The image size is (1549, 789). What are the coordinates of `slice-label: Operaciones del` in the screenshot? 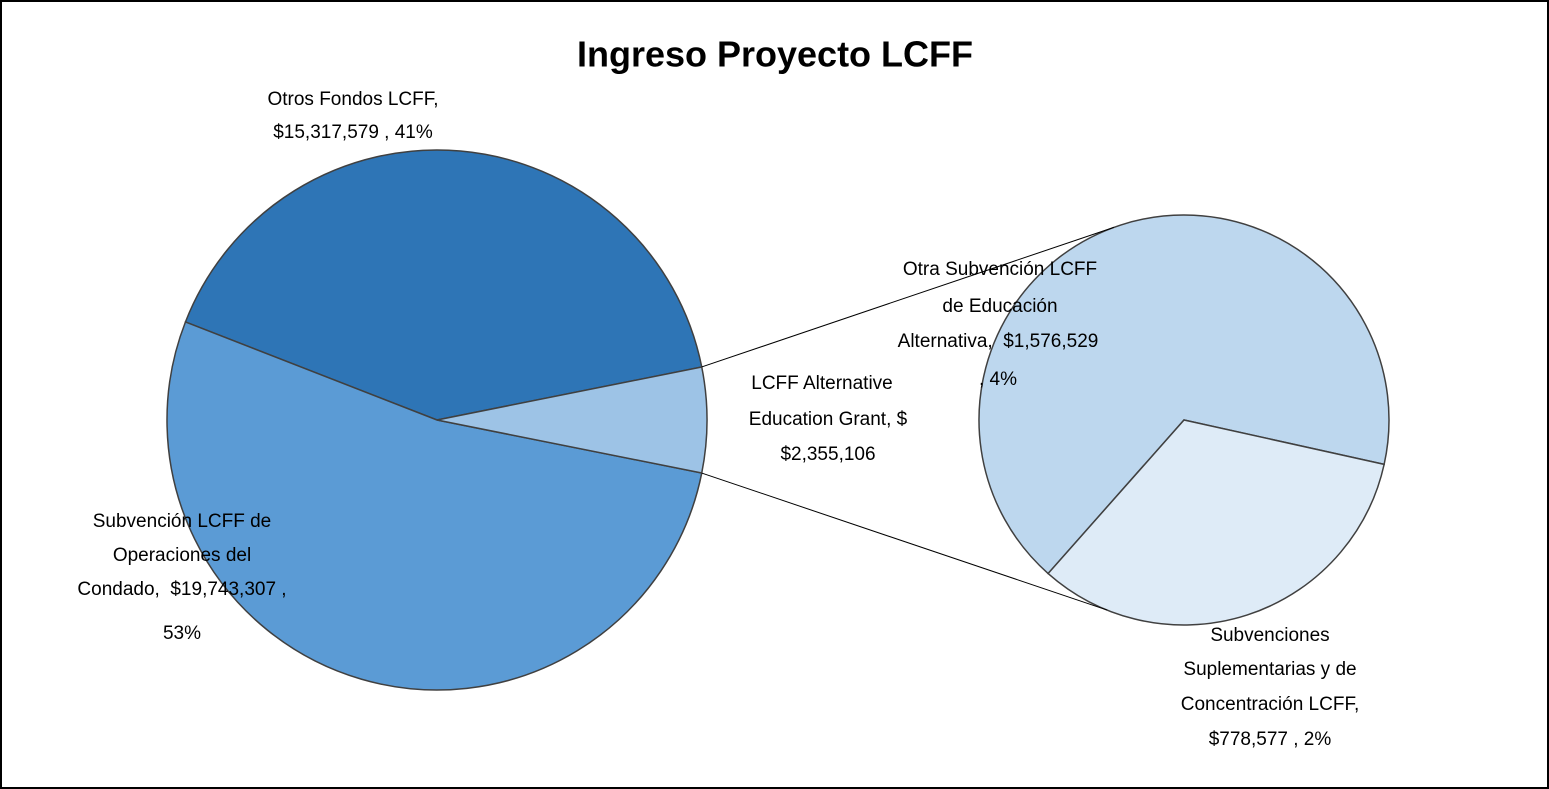 It's located at (182, 555).